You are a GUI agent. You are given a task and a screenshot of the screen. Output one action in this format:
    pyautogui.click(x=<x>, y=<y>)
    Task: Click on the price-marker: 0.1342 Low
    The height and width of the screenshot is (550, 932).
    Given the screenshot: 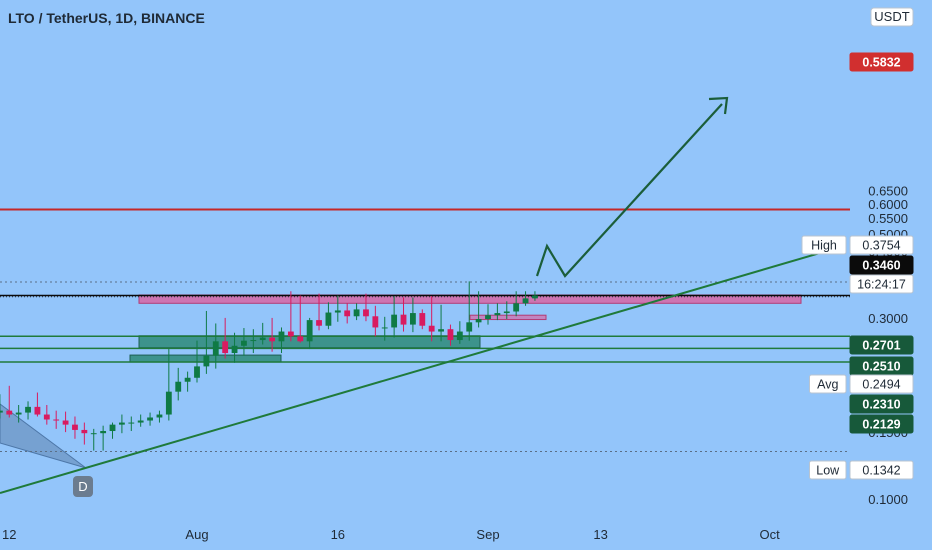 What is the action you would take?
    pyautogui.click(x=861, y=470)
    